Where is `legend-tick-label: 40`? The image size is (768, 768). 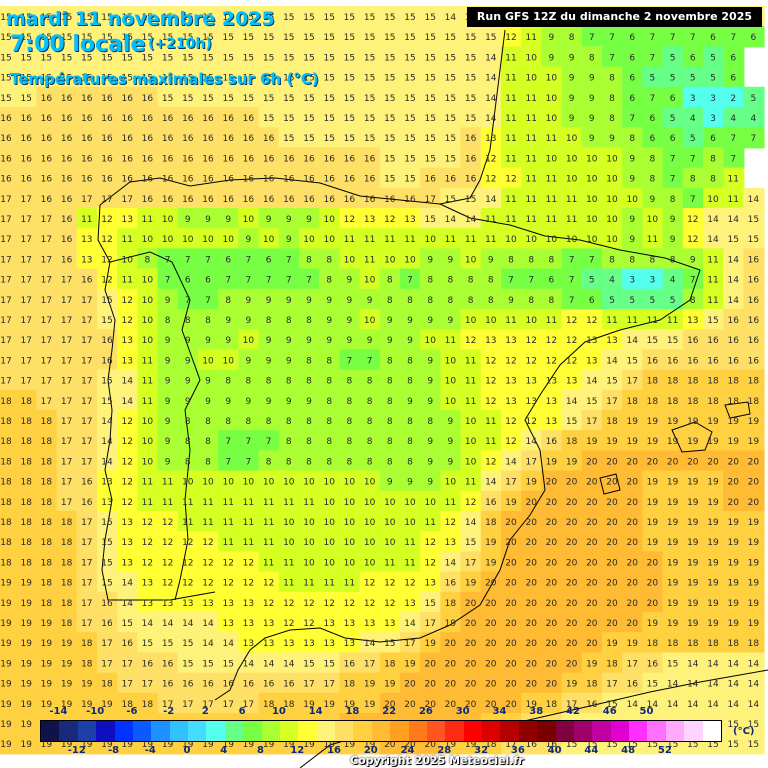 legend-tick-label: 40 is located at coordinates (554, 750).